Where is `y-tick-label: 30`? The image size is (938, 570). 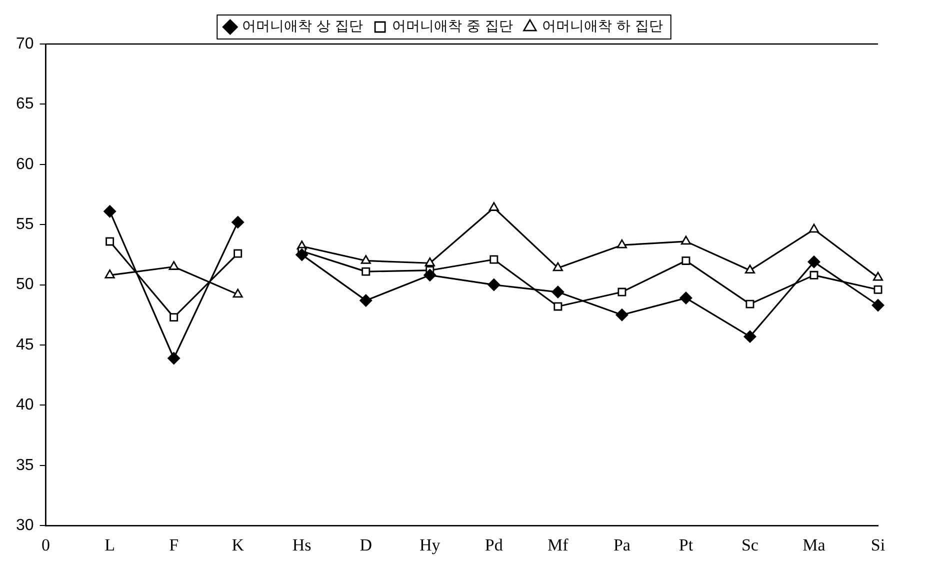 y-tick-label: 30 is located at coordinates (25, 525).